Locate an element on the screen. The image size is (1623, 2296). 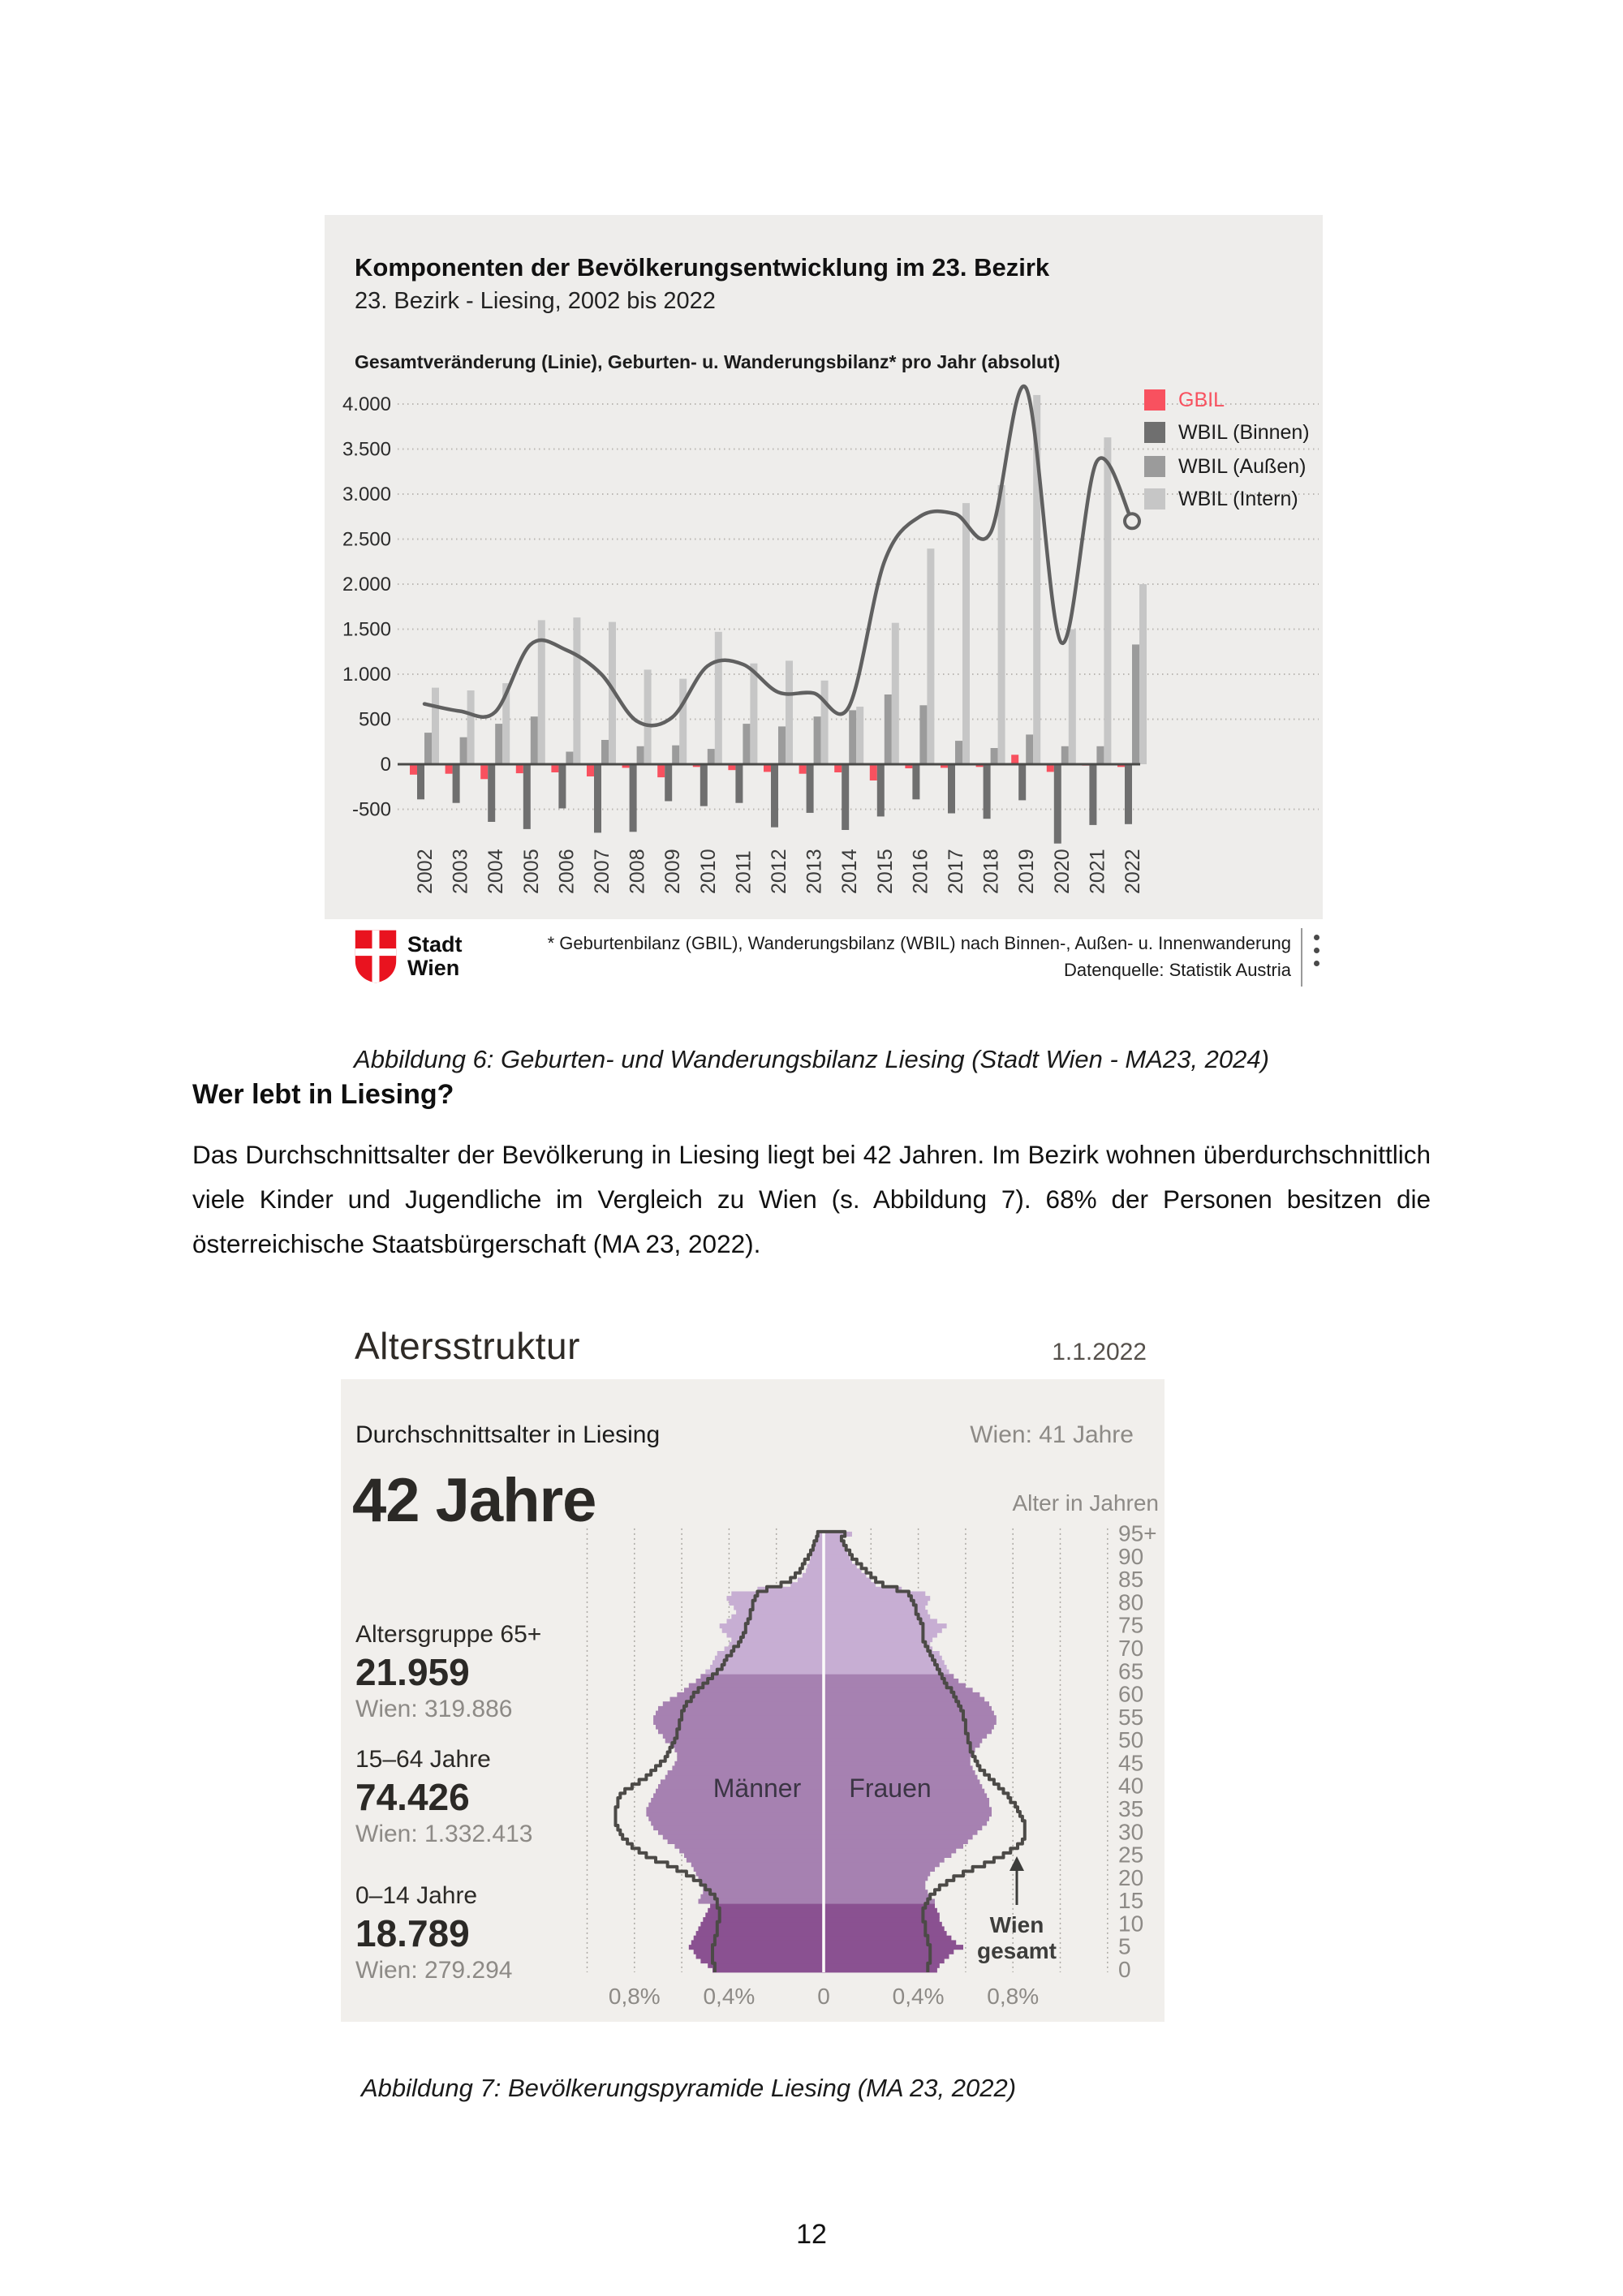
average-age-value: 42 Jahre is located at coordinates (474, 1500).